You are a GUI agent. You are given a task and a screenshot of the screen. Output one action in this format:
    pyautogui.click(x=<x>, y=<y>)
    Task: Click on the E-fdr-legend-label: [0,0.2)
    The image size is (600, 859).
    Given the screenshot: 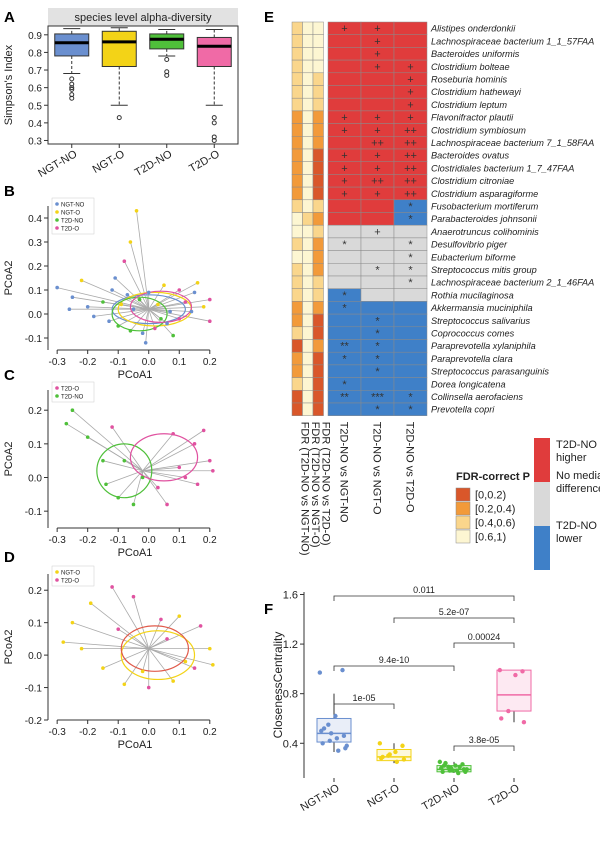 What is the action you would take?
    pyautogui.click(x=490, y=496)
    